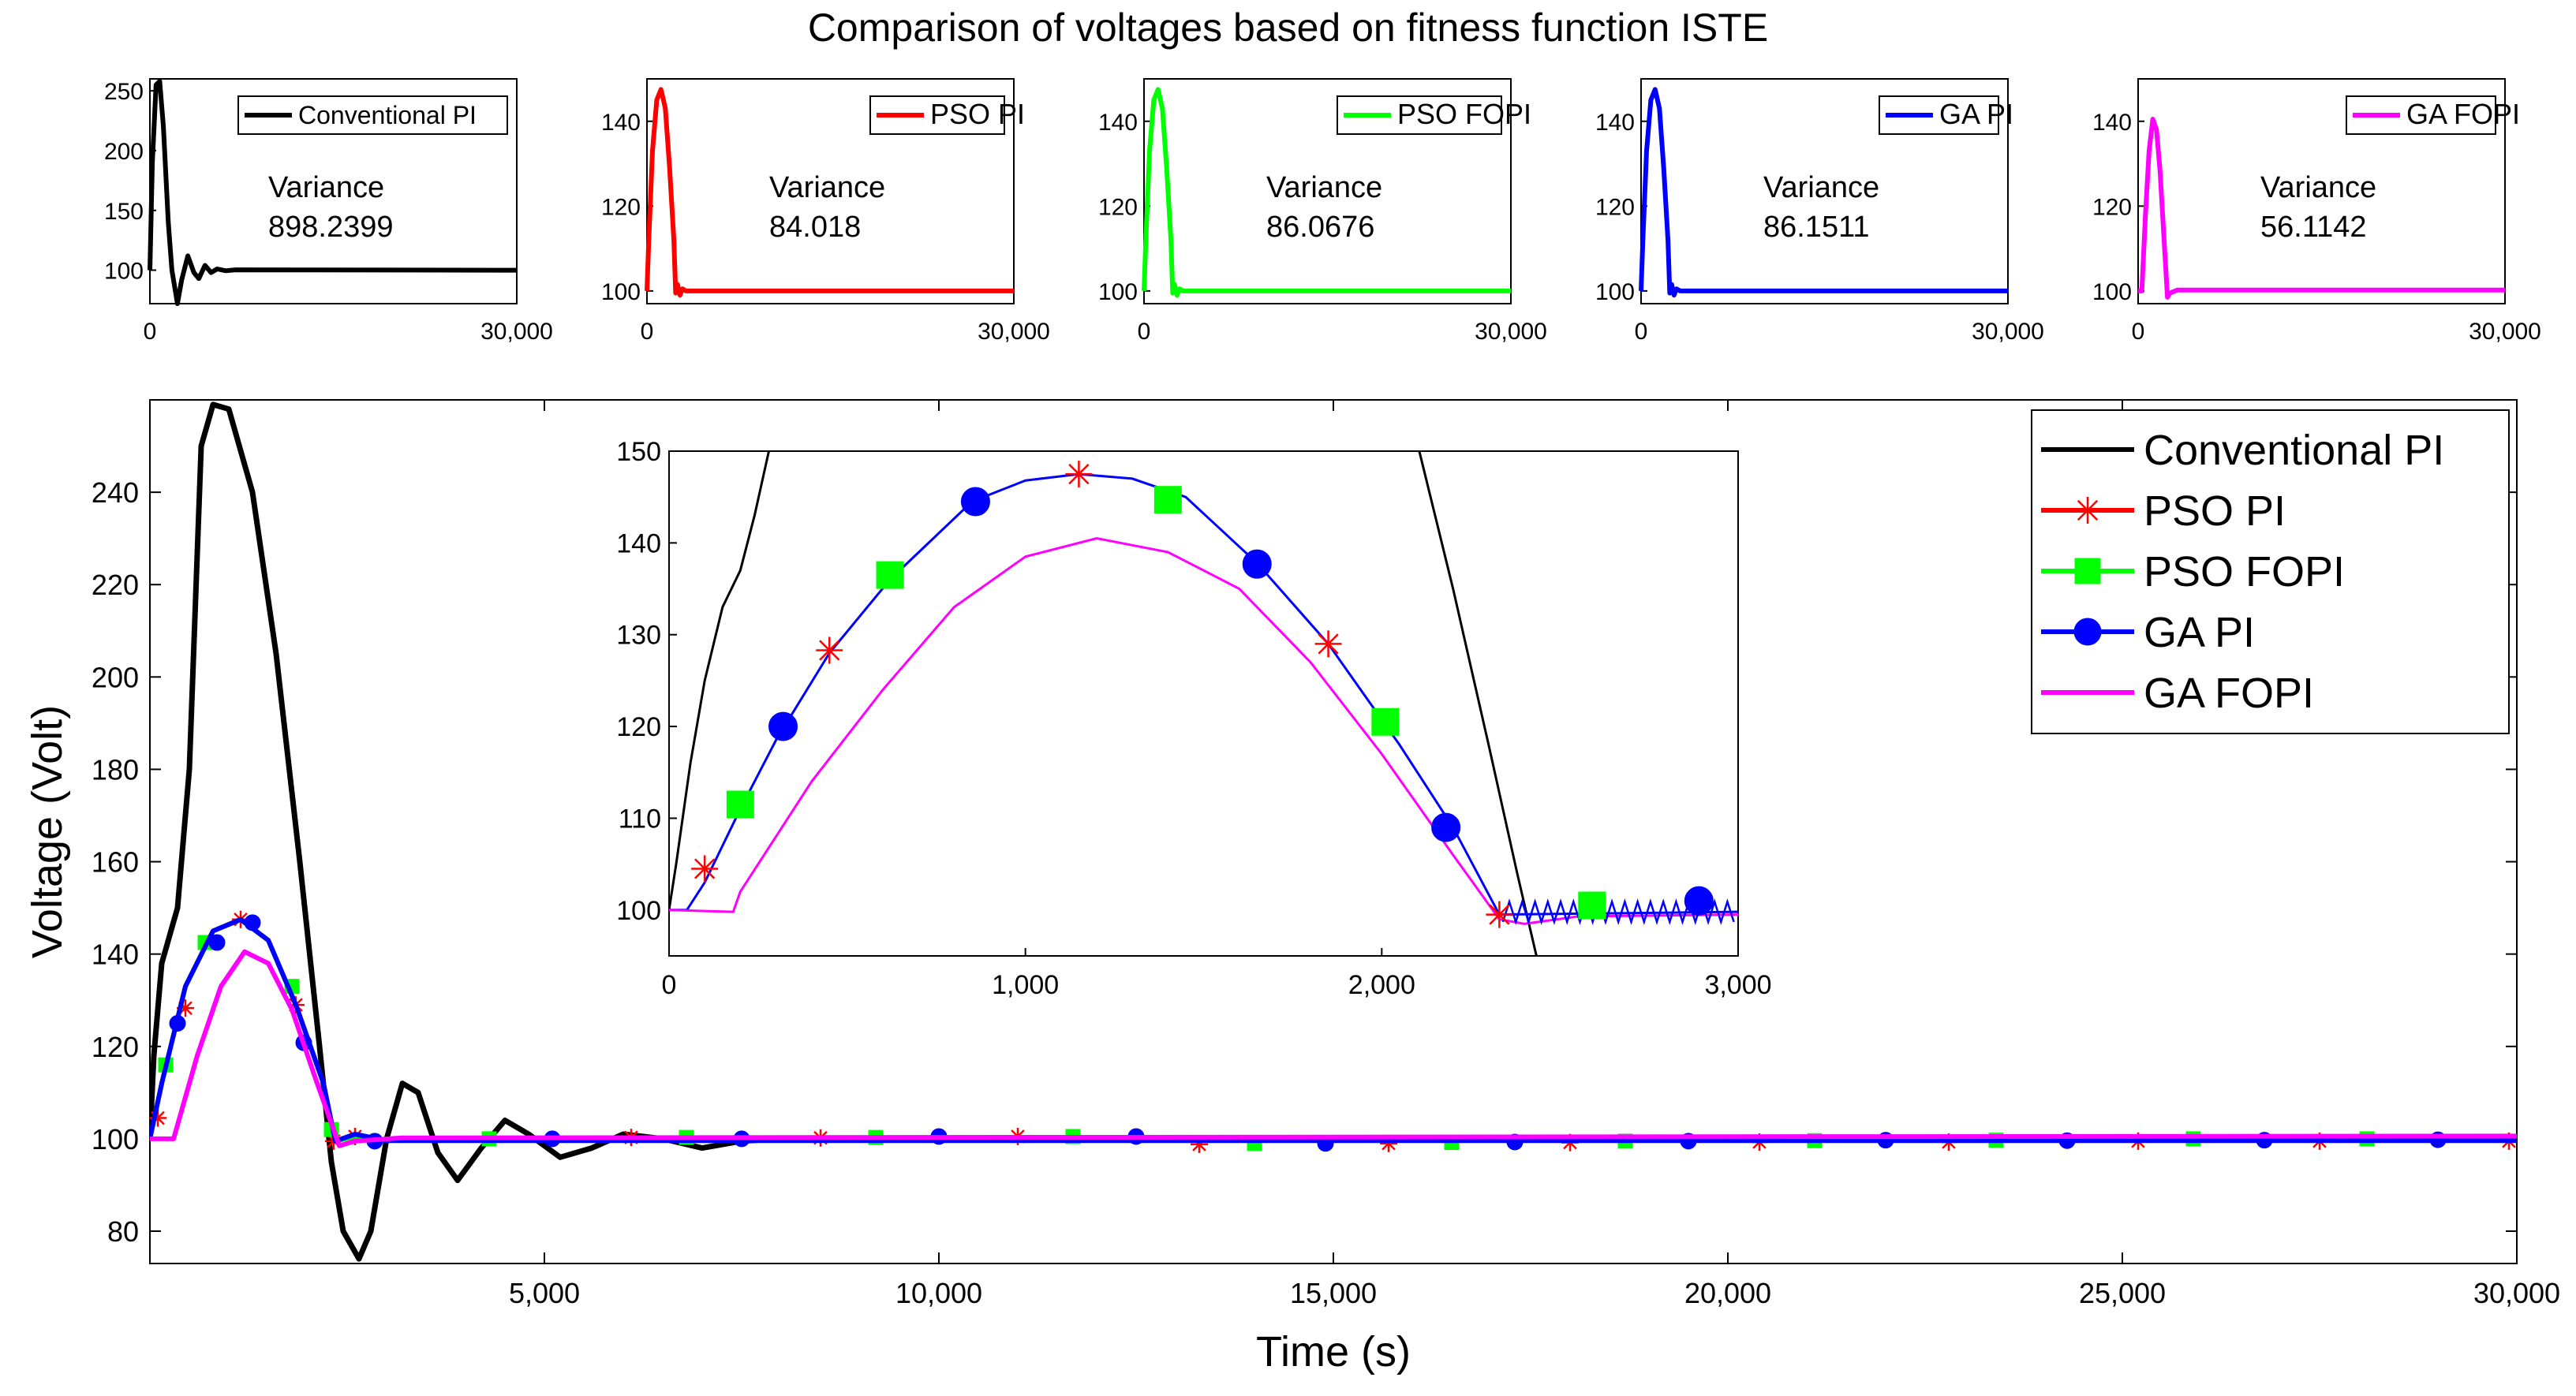 The height and width of the screenshot is (1396, 2576). What do you see at coordinates (116, 492) in the screenshot?
I see `y-tick-label: 240` at bounding box center [116, 492].